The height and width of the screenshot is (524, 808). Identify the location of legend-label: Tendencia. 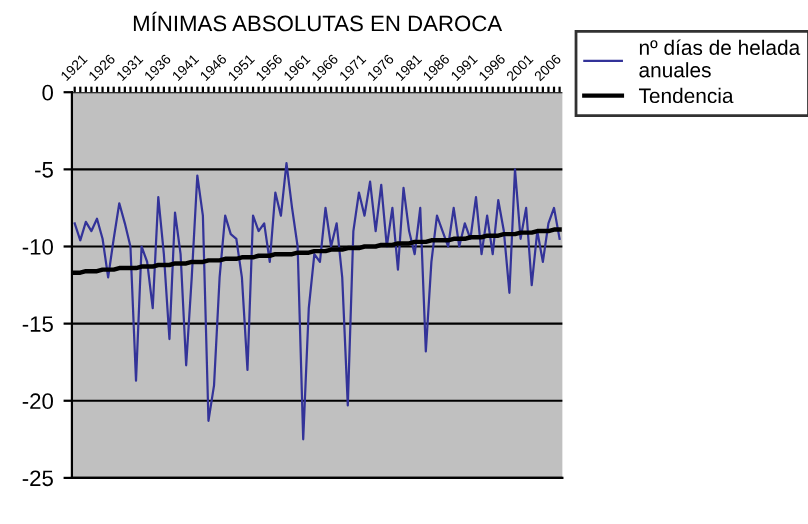
(686, 95).